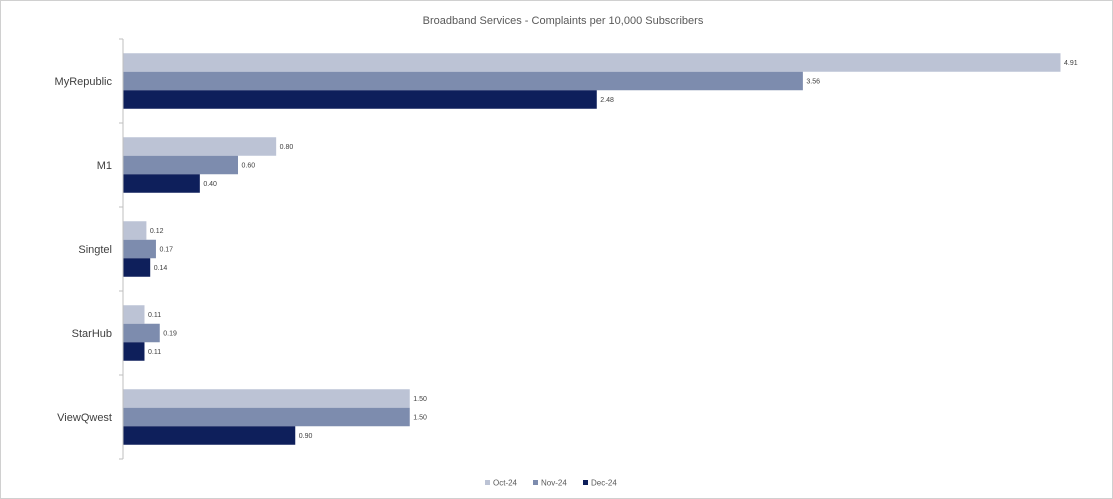 This screenshot has width=1113, height=499. Describe the element at coordinates (505, 483) in the screenshot. I see `legend-label: Oct-24` at that location.